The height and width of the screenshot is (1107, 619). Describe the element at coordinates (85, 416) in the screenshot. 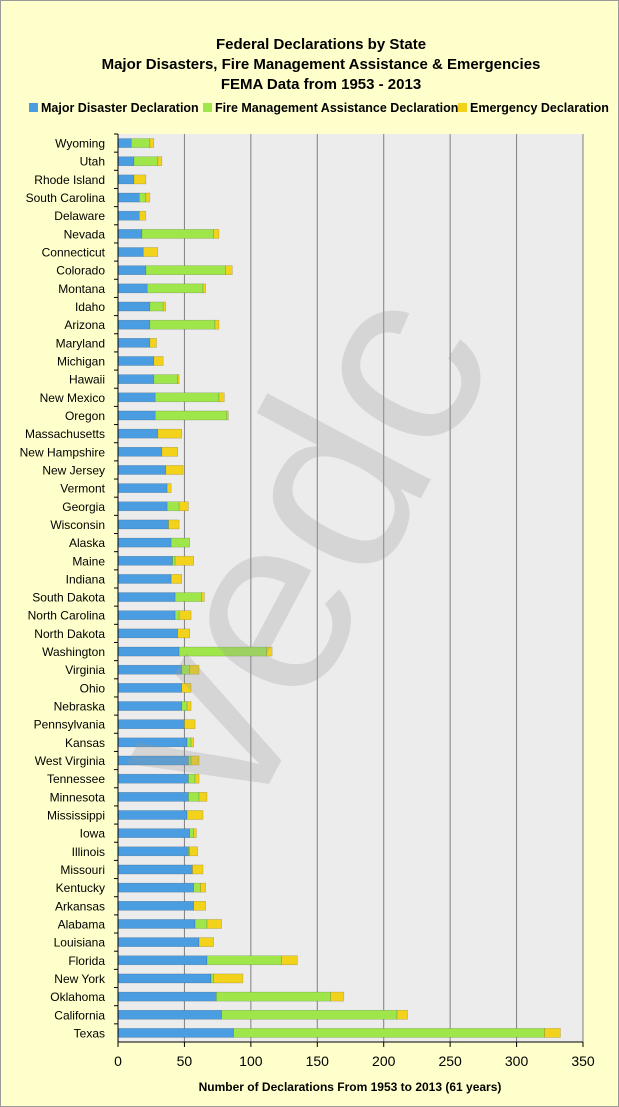

I see `category-label: Oregon` at that location.